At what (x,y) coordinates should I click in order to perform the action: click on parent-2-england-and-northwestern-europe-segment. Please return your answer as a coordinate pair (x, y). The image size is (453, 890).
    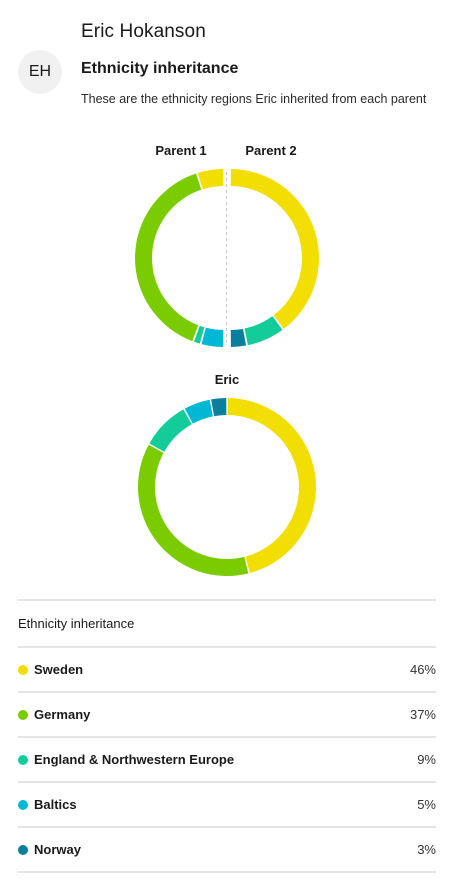
    Looking at the image, I should click on (263, 331).